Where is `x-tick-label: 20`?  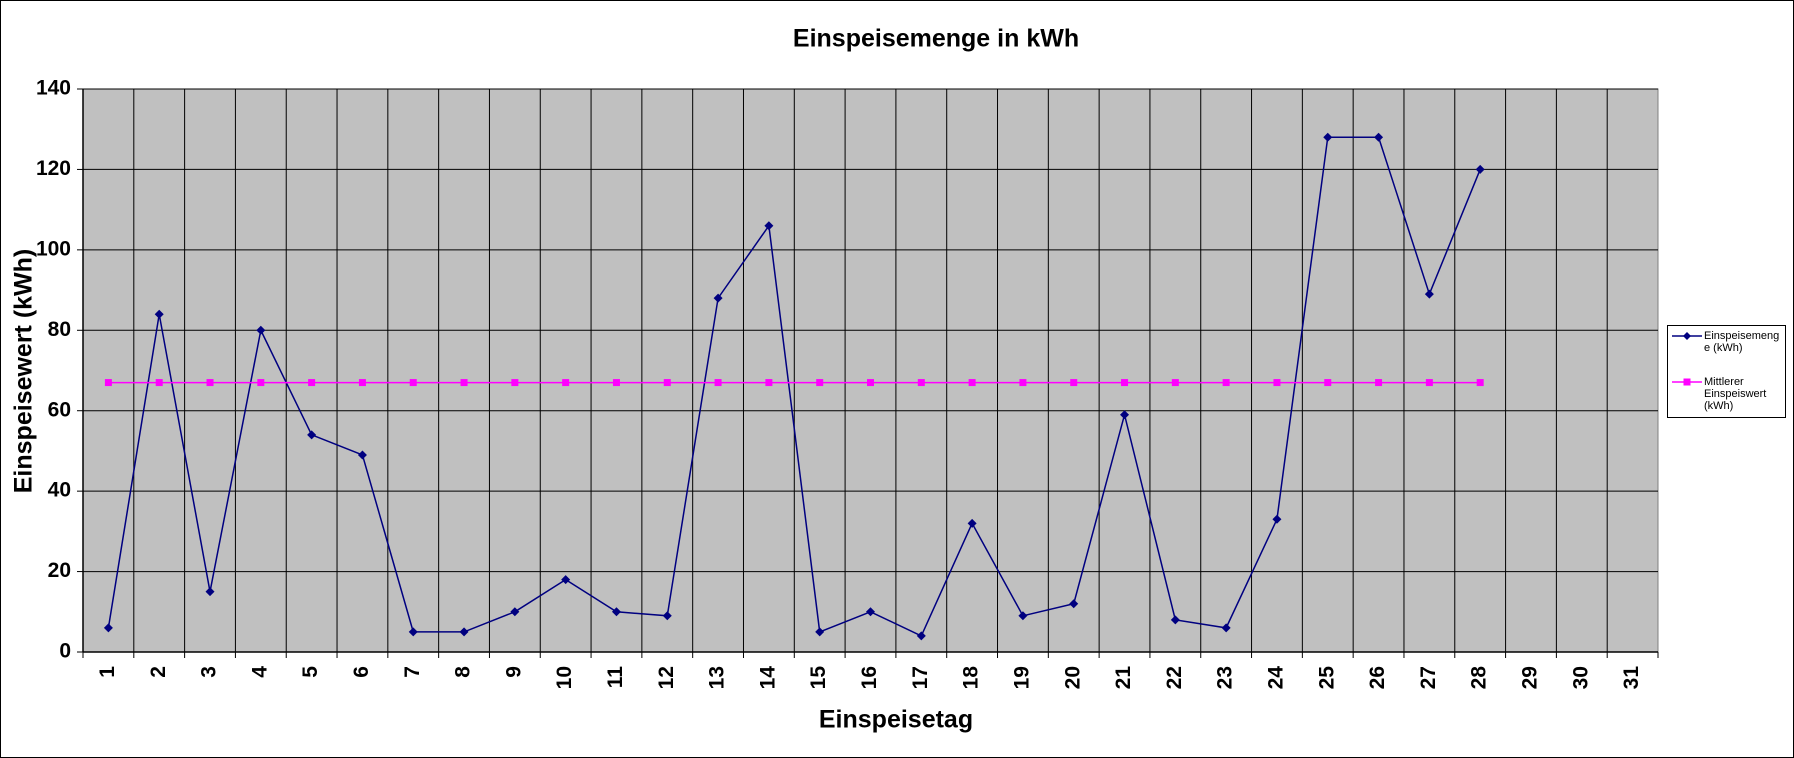
x-tick-label: 20 is located at coordinates (1072, 677).